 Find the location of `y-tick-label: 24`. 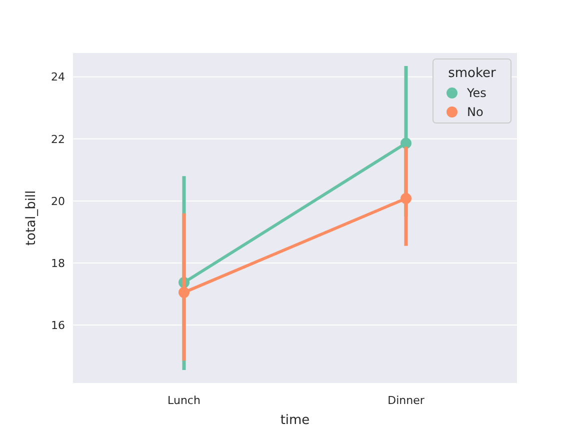

y-tick-label: 24 is located at coordinates (58, 77).